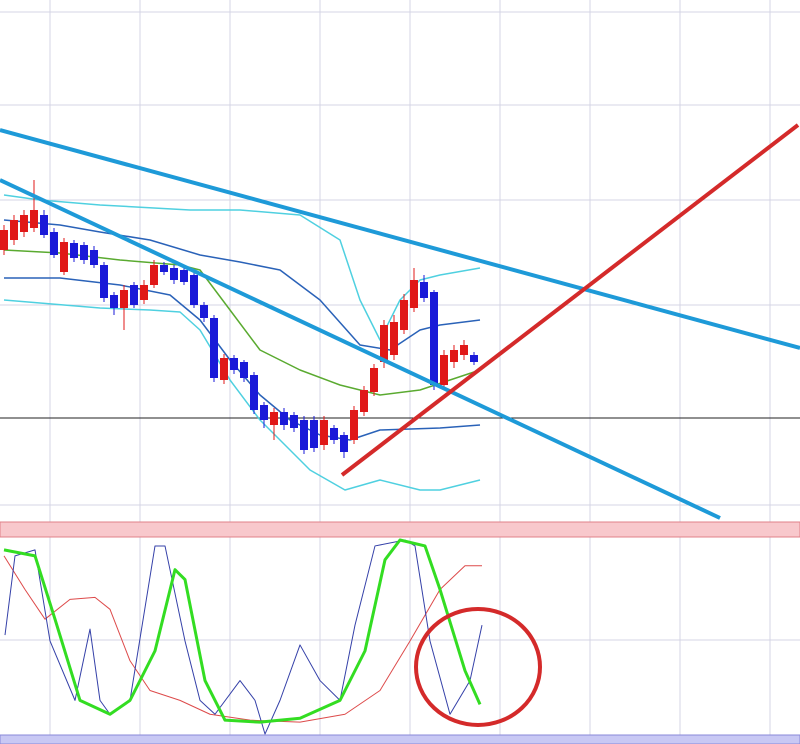 The height and width of the screenshot is (744, 800). What do you see at coordinates (478, 667) in the screenshot?
I see `highlight-circle` at bounding box center [478, 667].